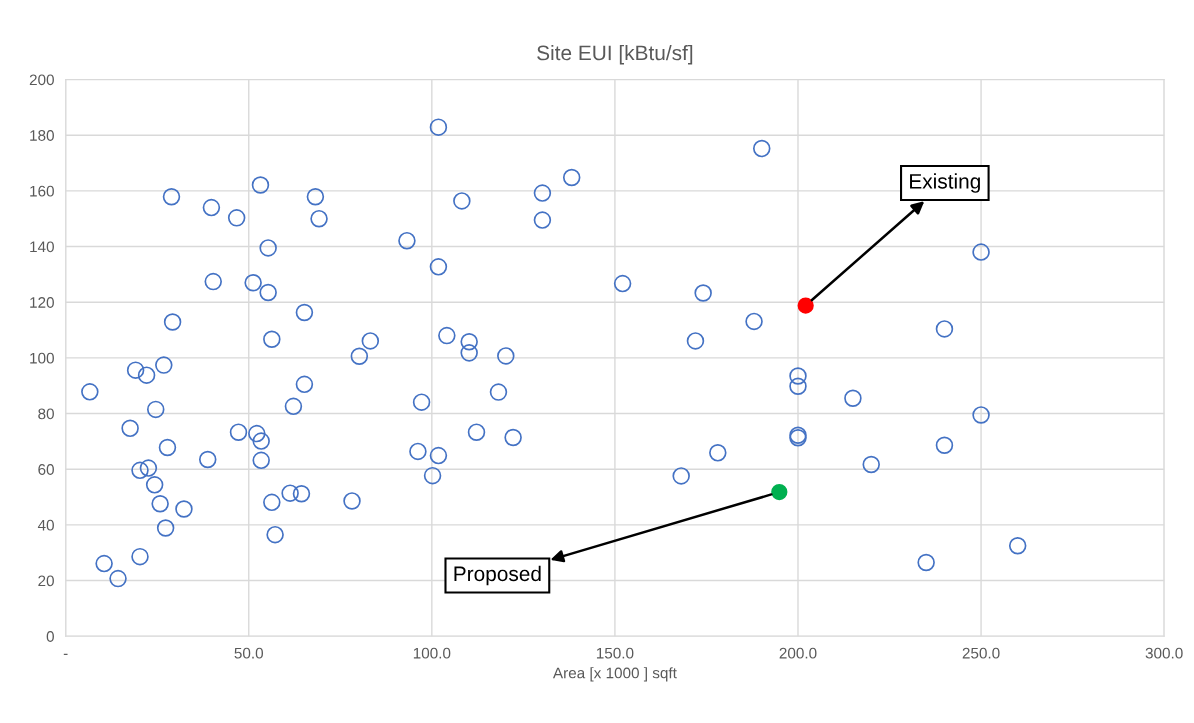  What do you see at coordinates (1164, 653) in the screenshot?
I see `x-tick-label: 300.0` at bounding box center [1164, 653].